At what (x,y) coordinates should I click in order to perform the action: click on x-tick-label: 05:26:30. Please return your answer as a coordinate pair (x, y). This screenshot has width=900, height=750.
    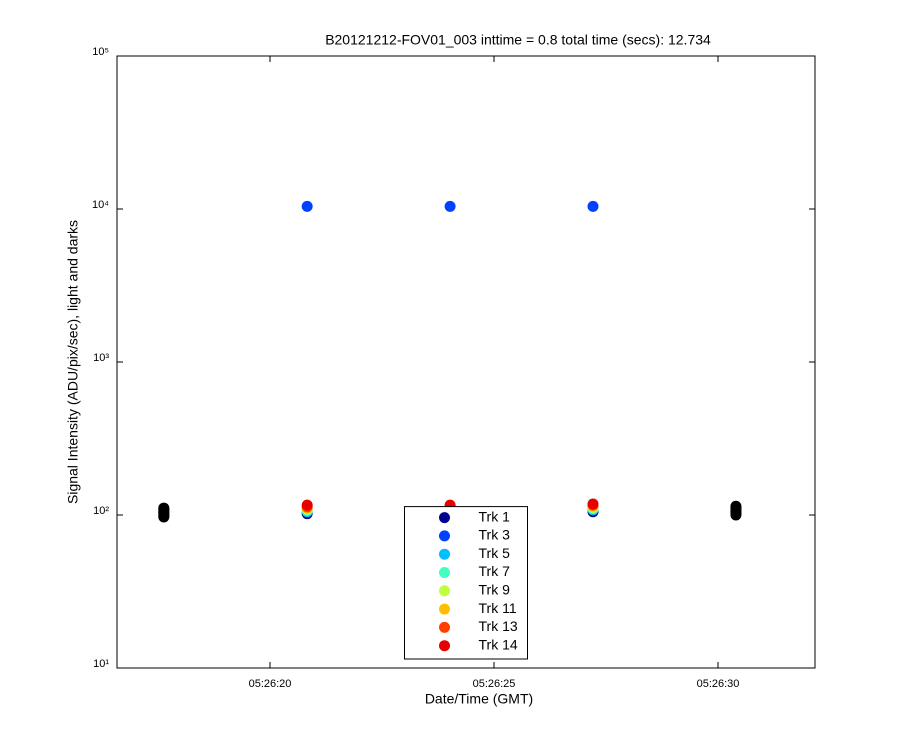
    Looking at the image, I should click on (718, 684).